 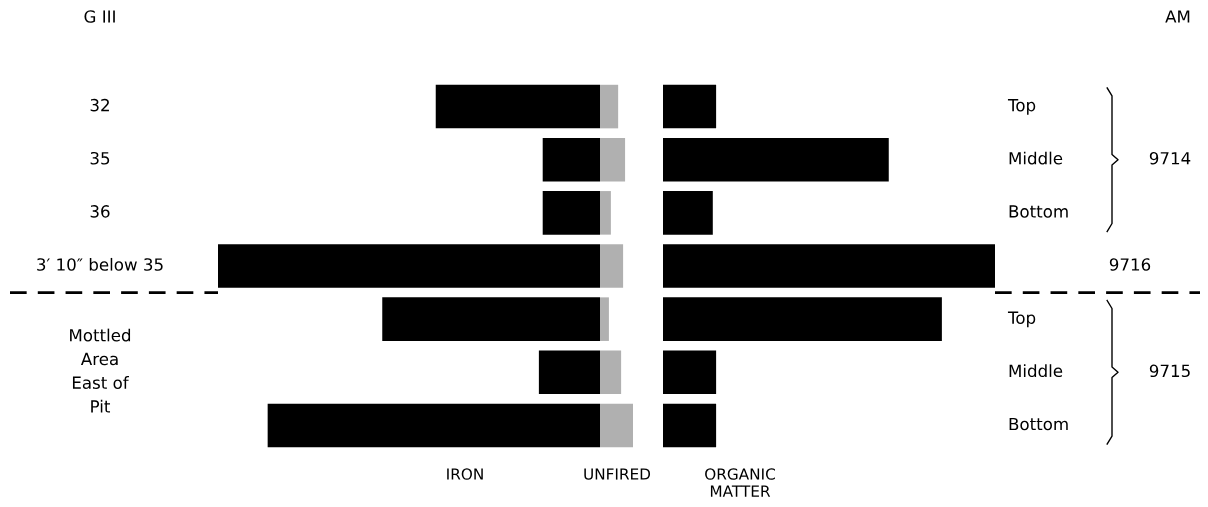 What do you see at coordinates (1169, 371) in the screenshot?
I see `text: 9715` at bounding box center [1169, 371].